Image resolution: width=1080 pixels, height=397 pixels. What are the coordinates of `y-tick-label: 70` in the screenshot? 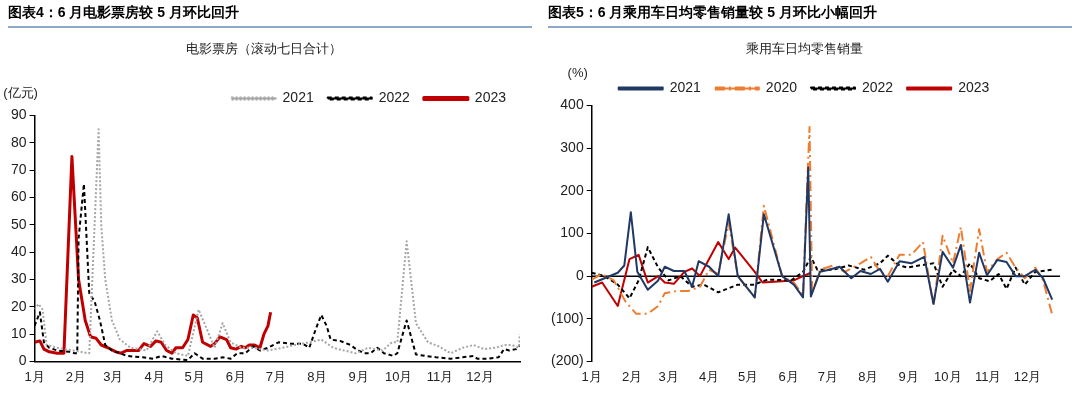 It's located at (18, 169).